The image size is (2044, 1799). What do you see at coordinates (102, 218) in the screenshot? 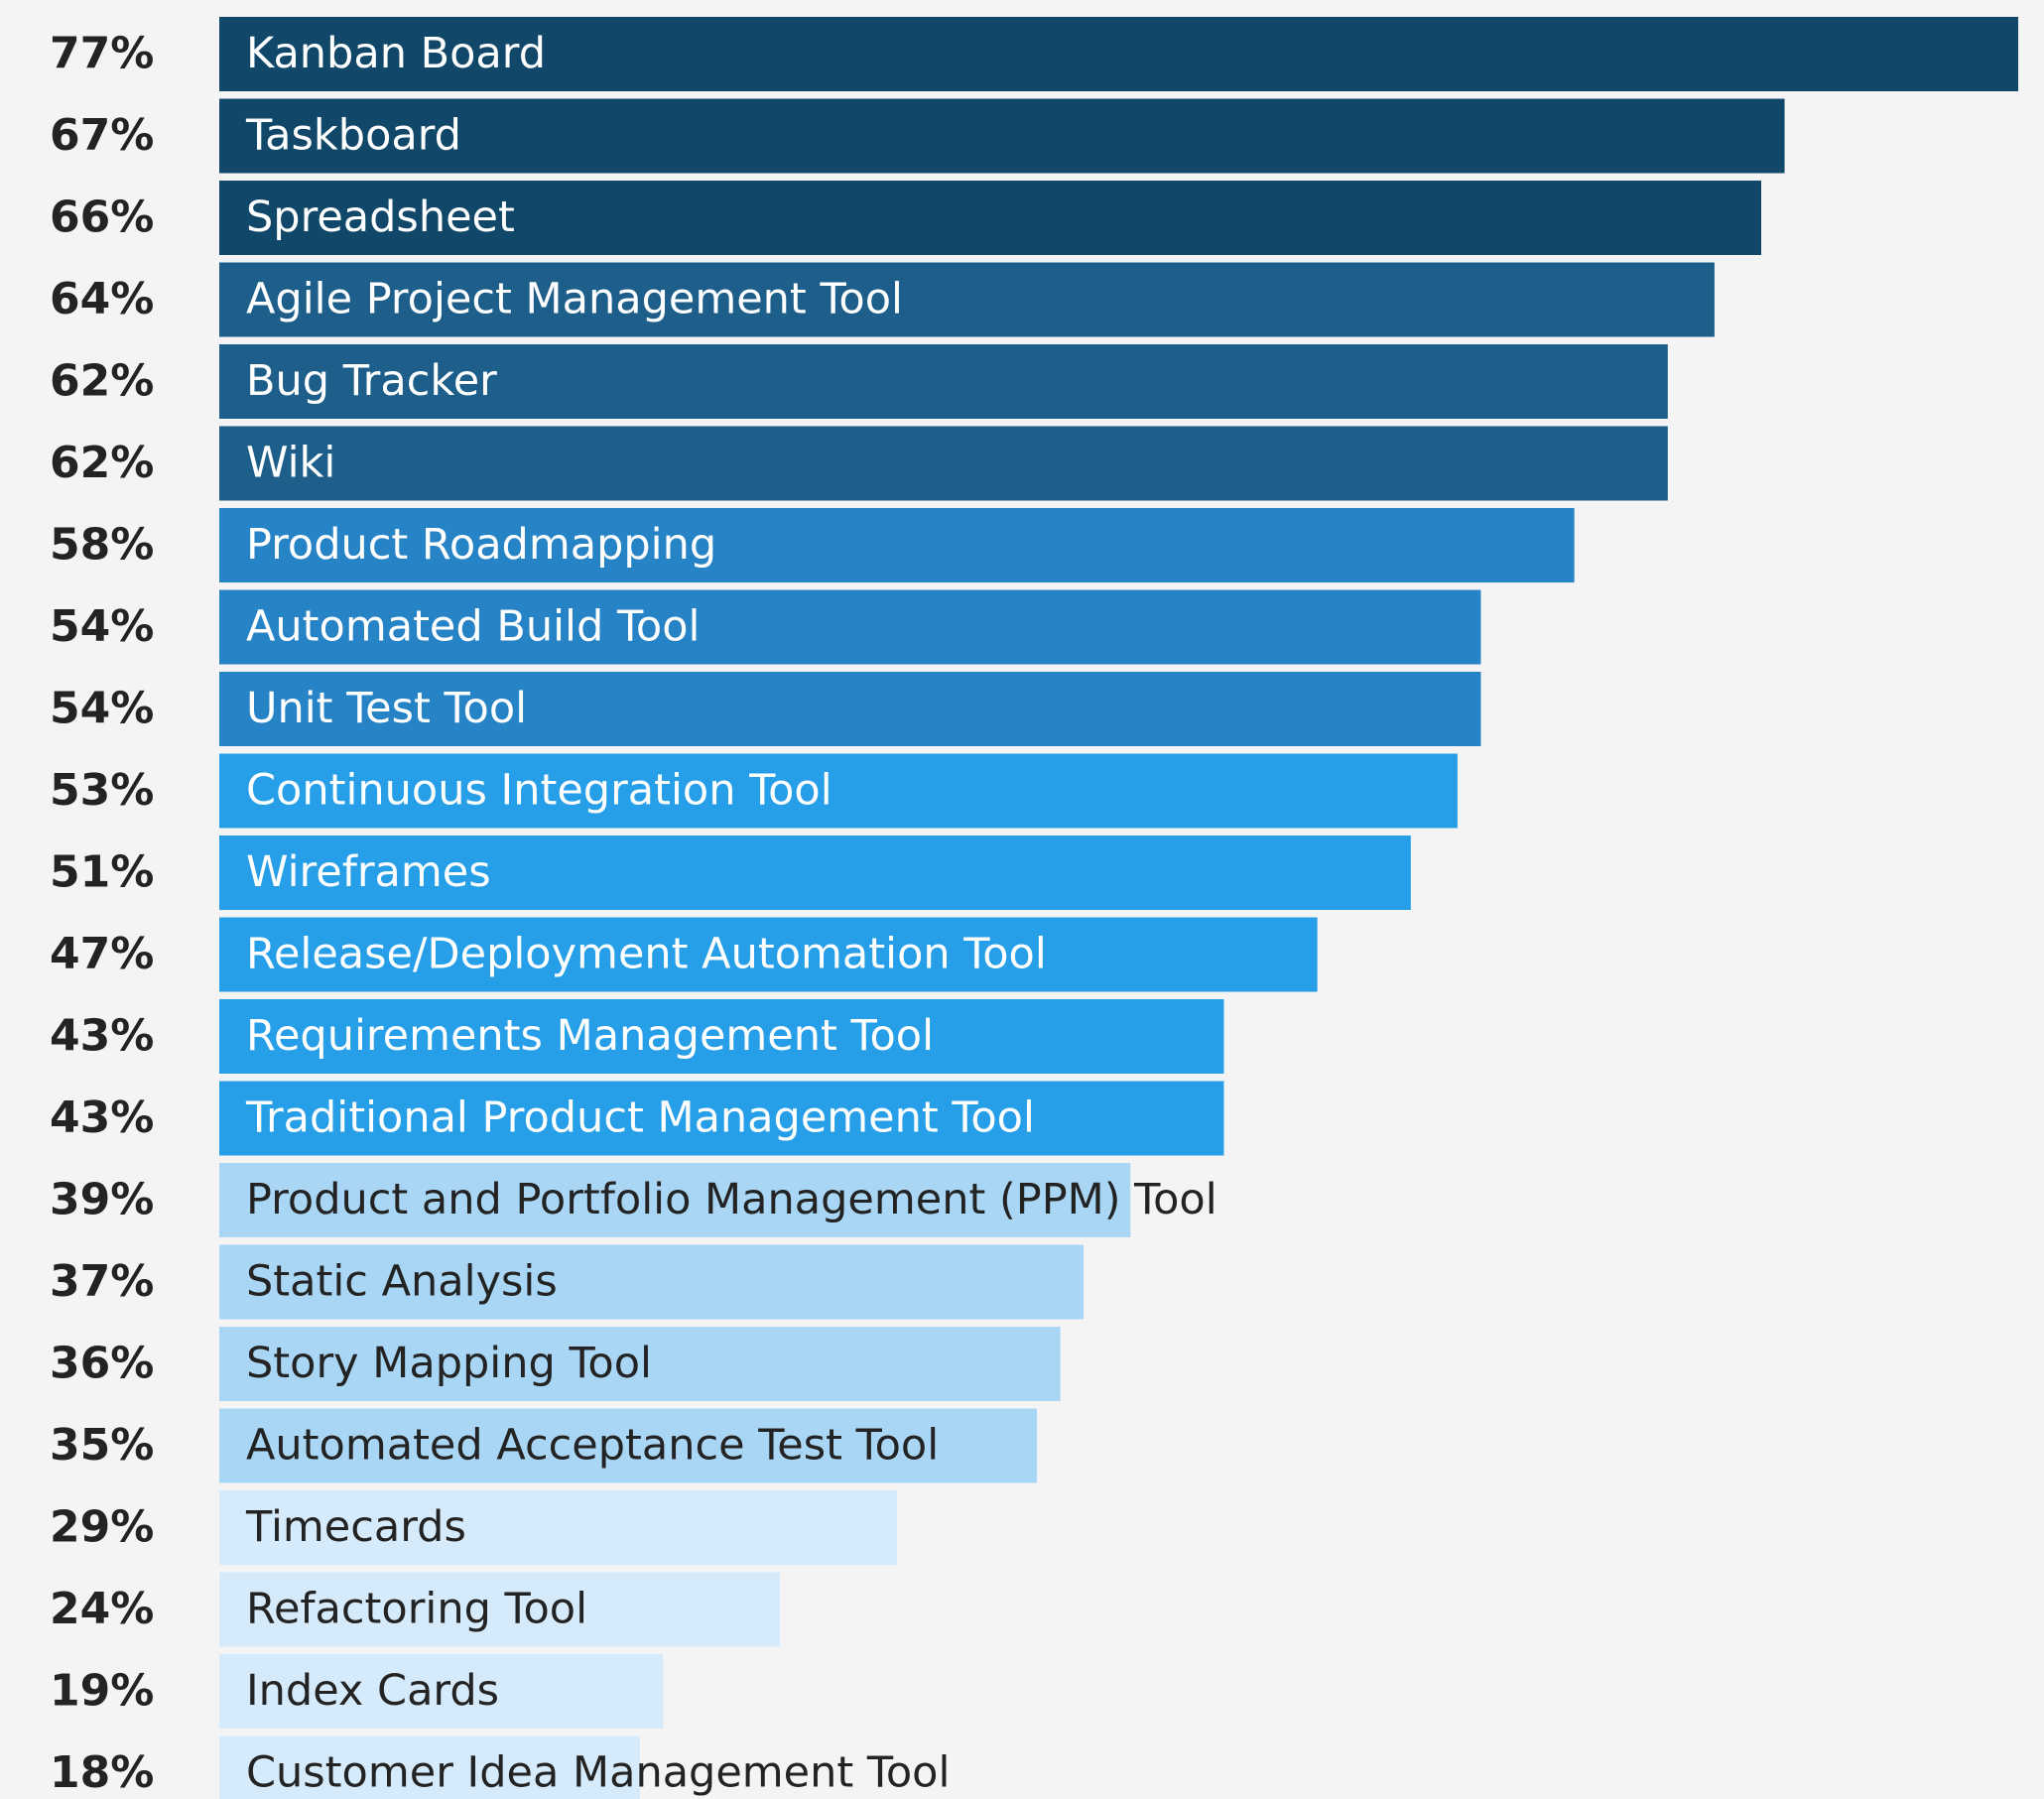
I see `value-label: 66%` at bounding box center [102, 218].